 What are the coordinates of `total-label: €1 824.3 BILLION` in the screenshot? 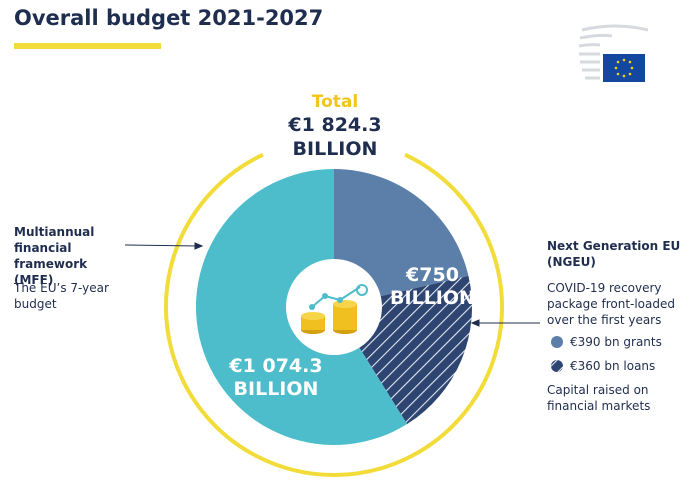 It's located at (335, 137).